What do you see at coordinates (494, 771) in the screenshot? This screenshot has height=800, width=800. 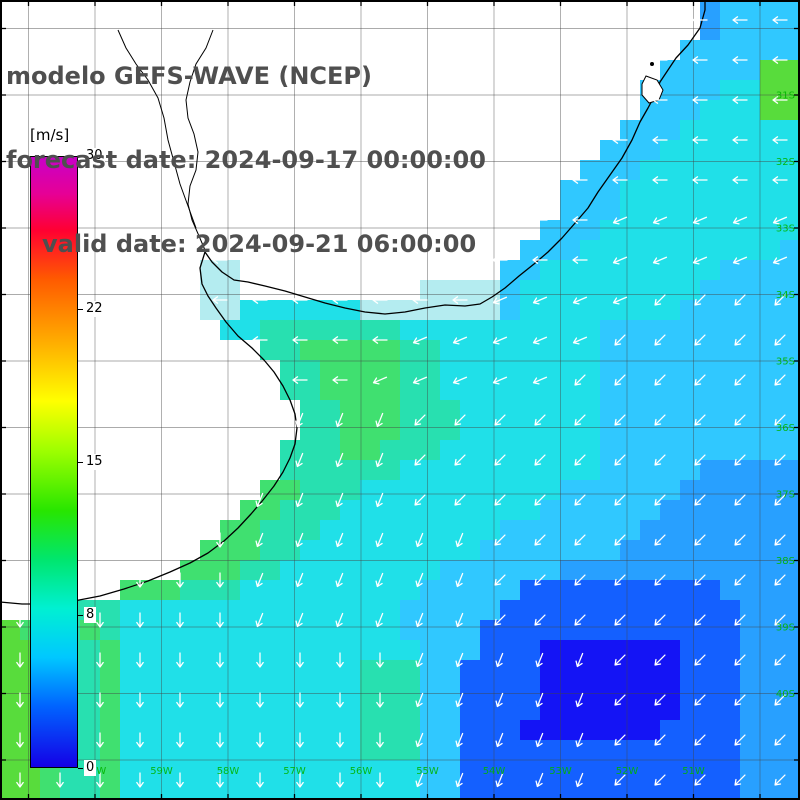 I see `lon-label: 54W` at bounding box center [494, 771].